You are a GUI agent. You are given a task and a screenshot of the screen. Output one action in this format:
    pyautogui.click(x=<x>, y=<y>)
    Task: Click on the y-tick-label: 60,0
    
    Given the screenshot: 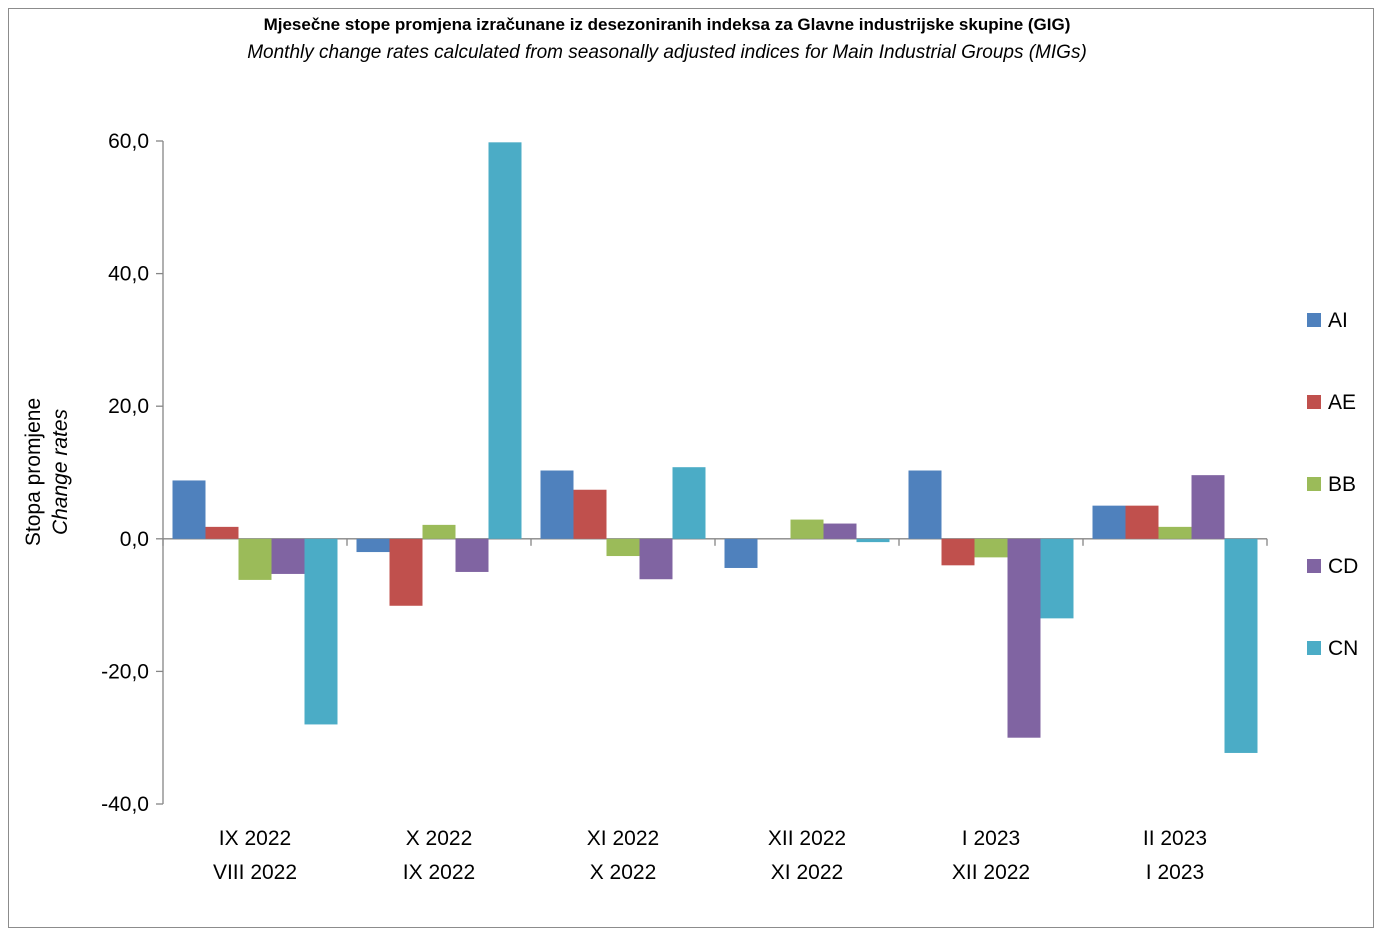 What is the action you would take?
    pyautogui.click(x=128, y=141)
    